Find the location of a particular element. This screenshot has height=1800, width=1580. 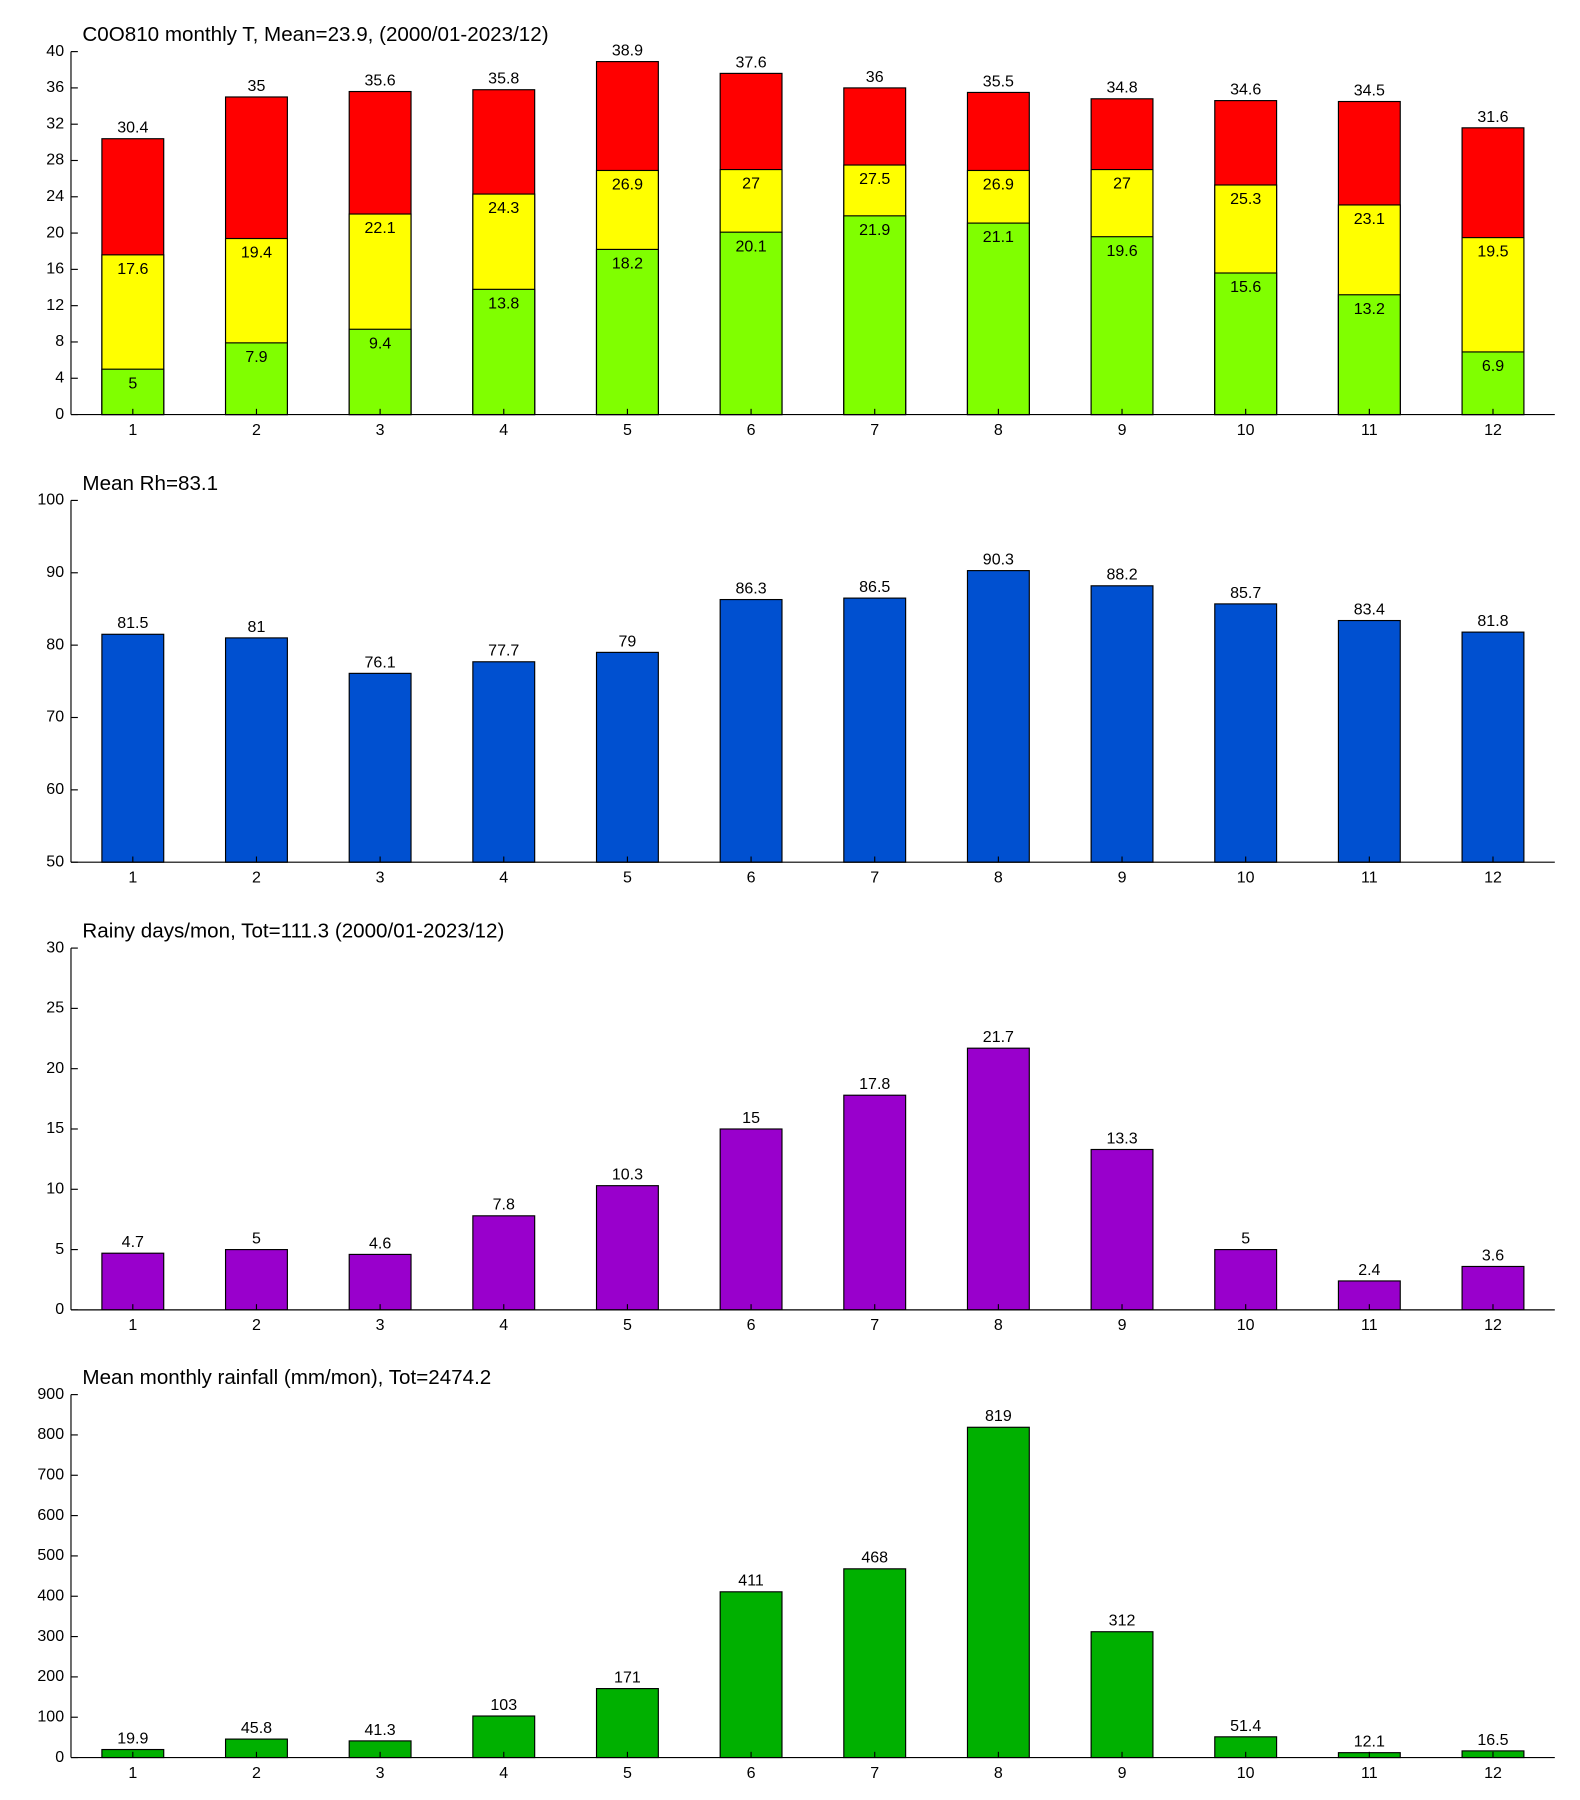

value-label: 45.8 is located at coordinates (256, 1728).